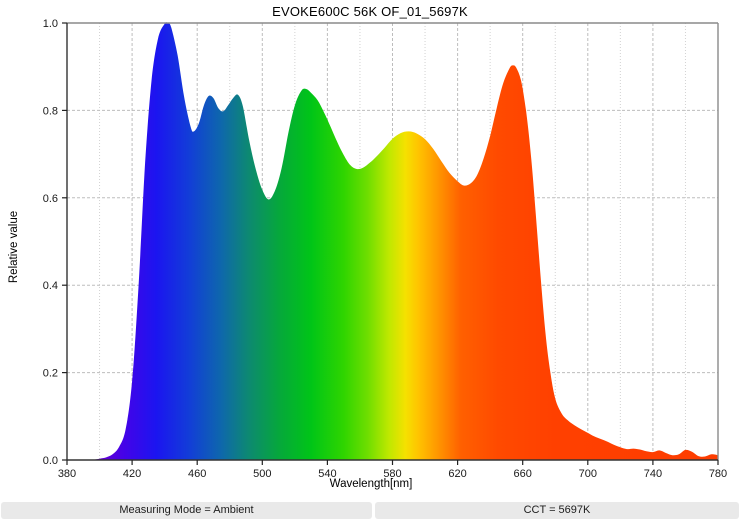  I want to click on x-tick-label: 620, so click(457, 473).